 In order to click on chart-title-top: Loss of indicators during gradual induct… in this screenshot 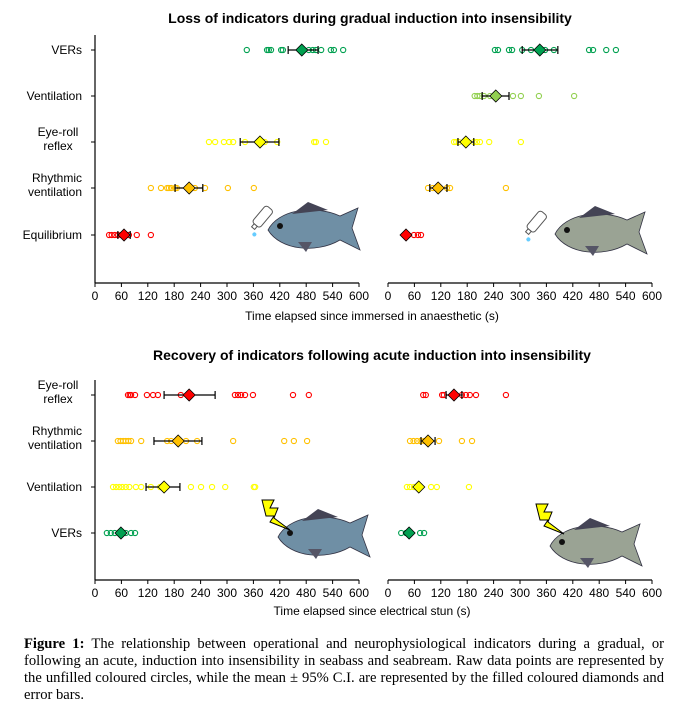, I will do `click(370, 18)`.